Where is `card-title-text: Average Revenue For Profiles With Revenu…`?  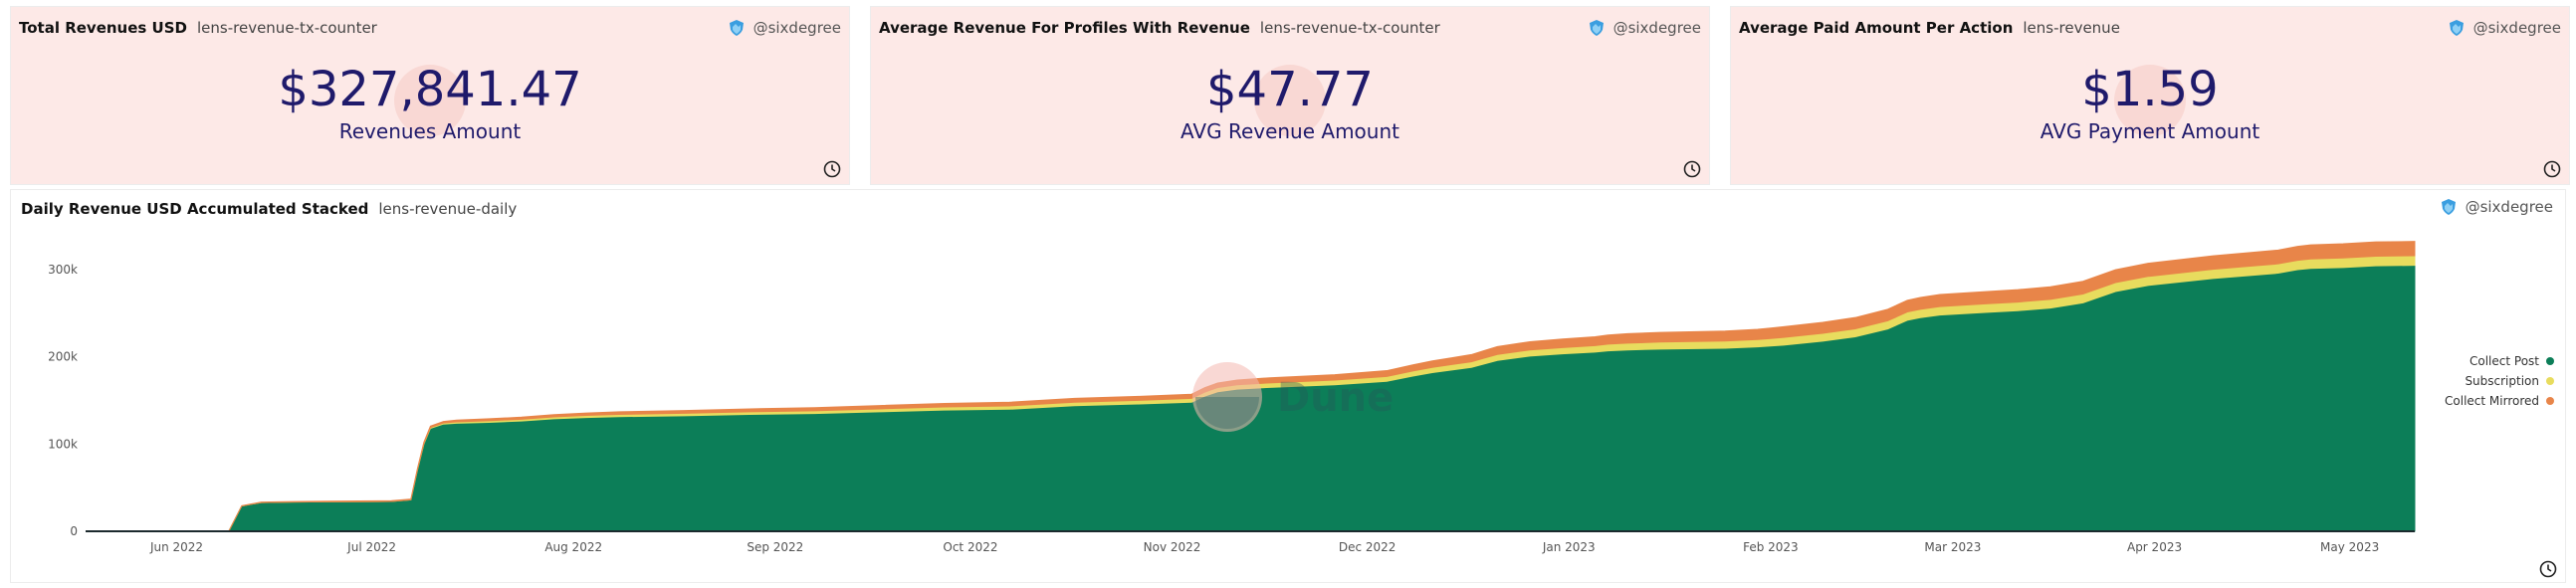
card-title-text: Average Revenue For Profiles With Revenu… is located at coordinates (1064, 28).